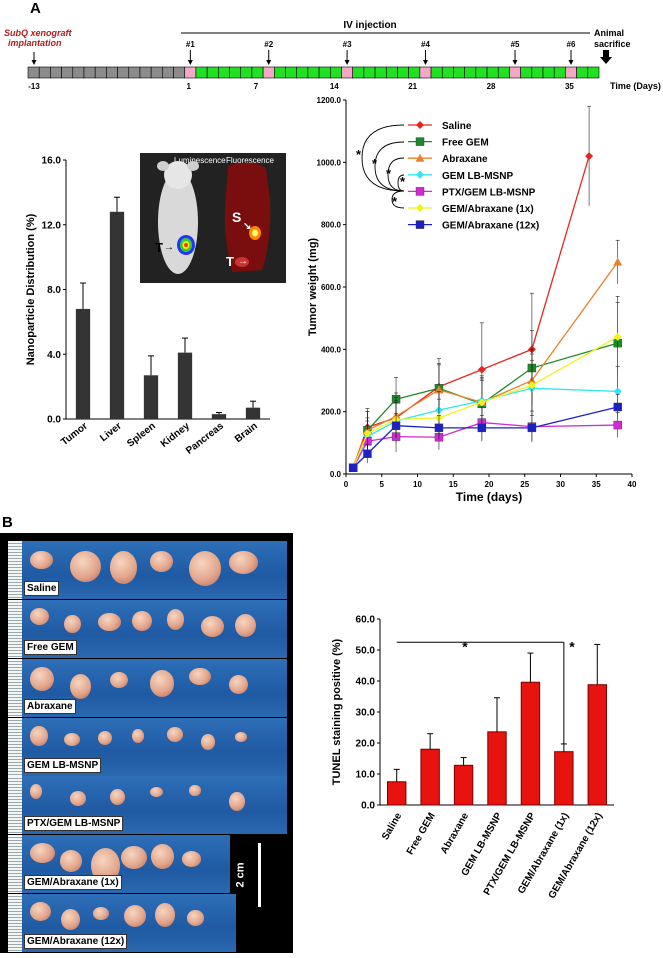 The height and width of the screenshot is (958, 663). Describe the element at coordinates (147, 805) in the screenshot. I see `tumor-row: PTX/GEM LB-MSNP` at that location.